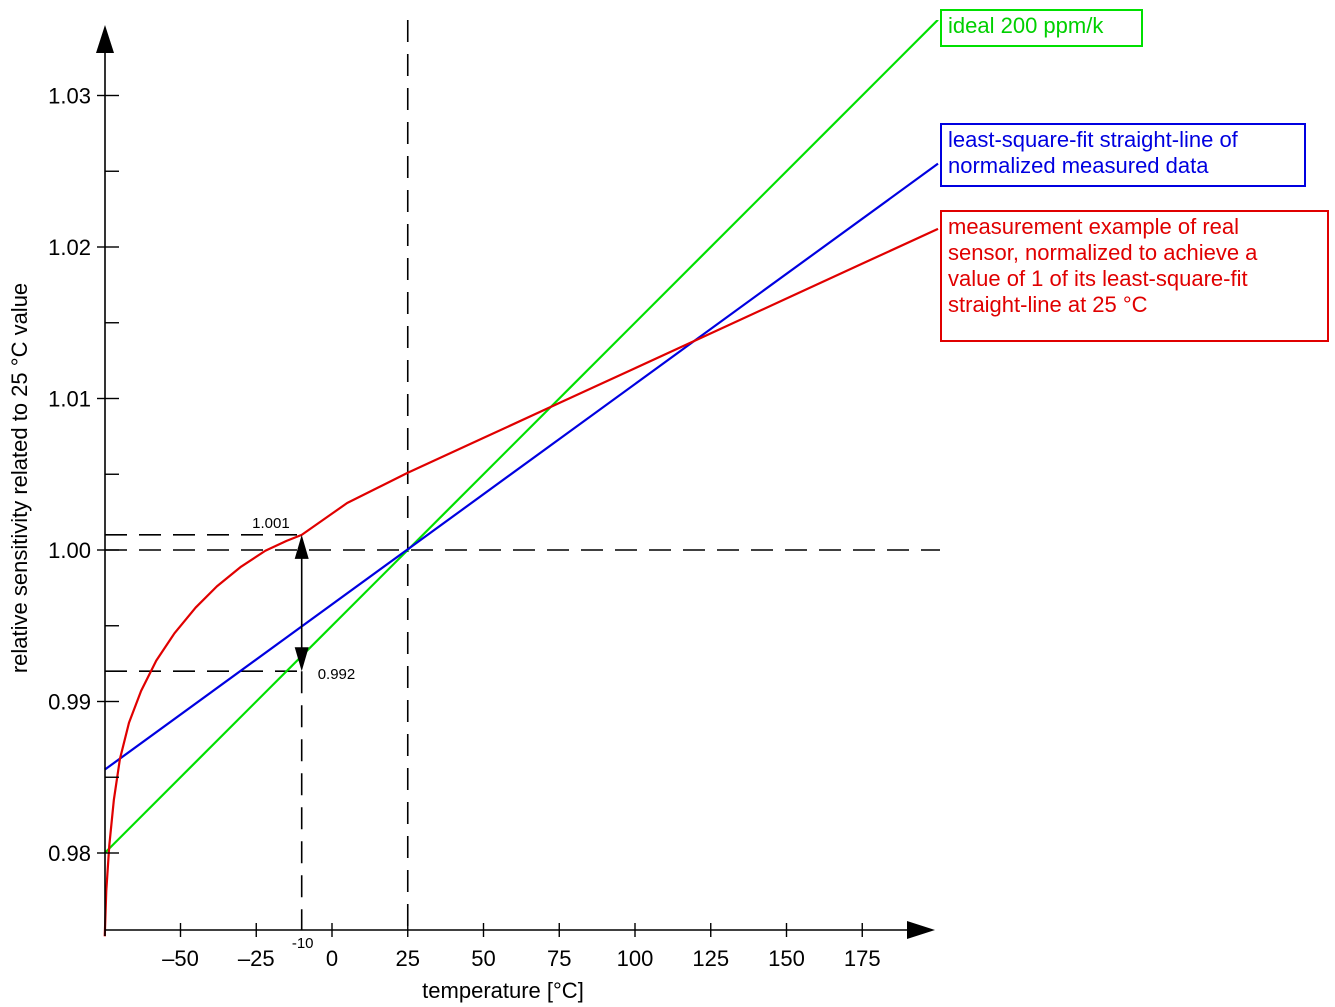 The width and height of the screenshot is (1335, 1007). What do you see at coordinates (408, 958) in the screenshot?
I see `x-tick-label: 25` at bounding box center [408, 958].